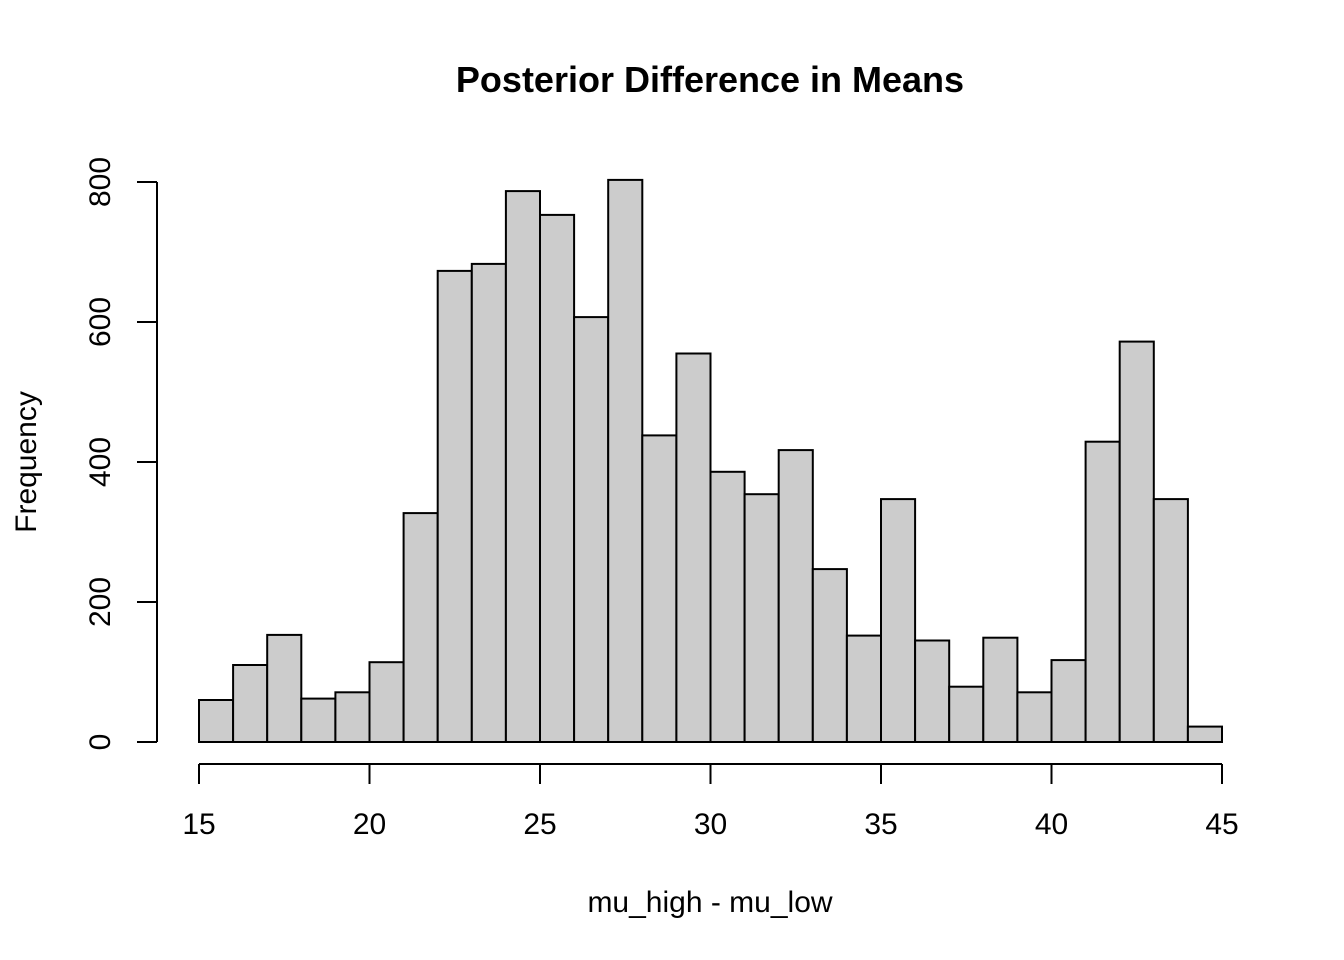 The image size is (1344, 960). What do you see at coordinates (1221, 824) in the screenshot?
I see `x-tick-label: 45` at bounding box center [1221, 824].